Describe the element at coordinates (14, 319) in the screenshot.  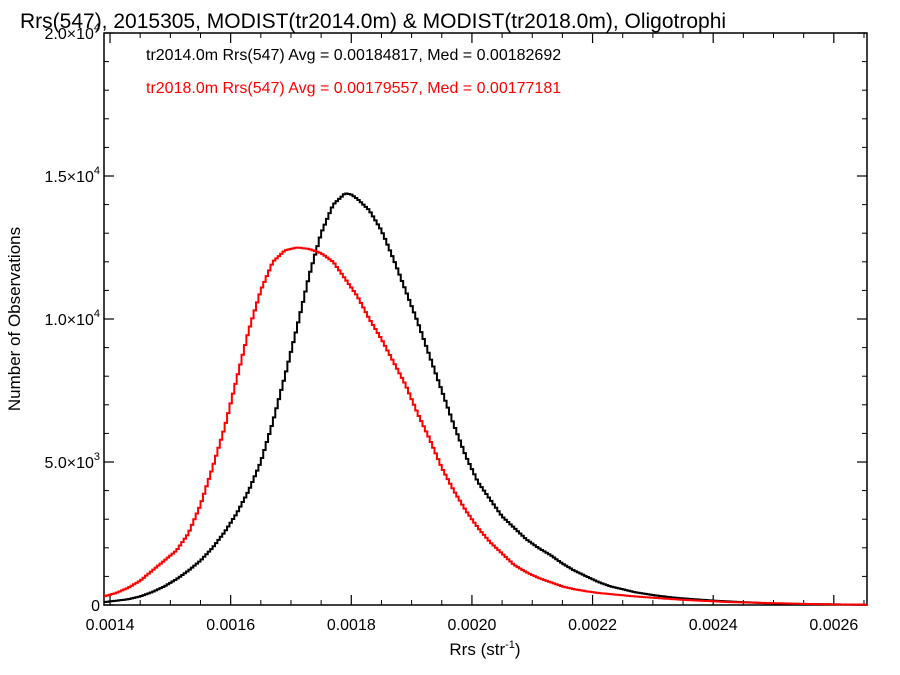
I see `y-axis-label: Number of Observations` at that location.